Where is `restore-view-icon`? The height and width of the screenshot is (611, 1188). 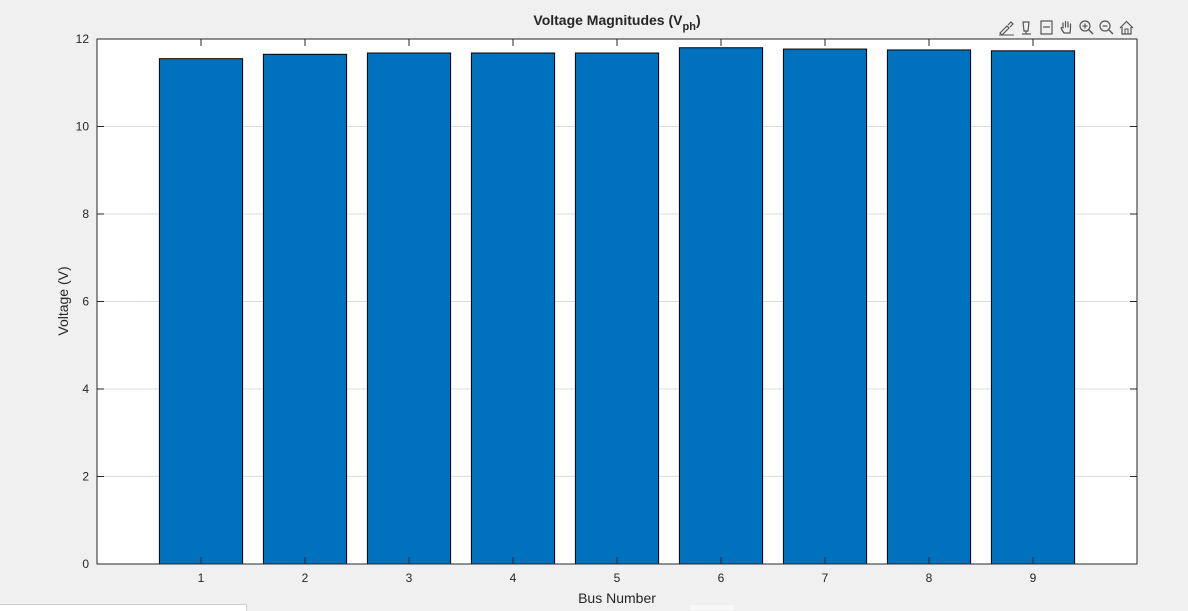 restore-view-icon is located at coordinates (1046, 27).